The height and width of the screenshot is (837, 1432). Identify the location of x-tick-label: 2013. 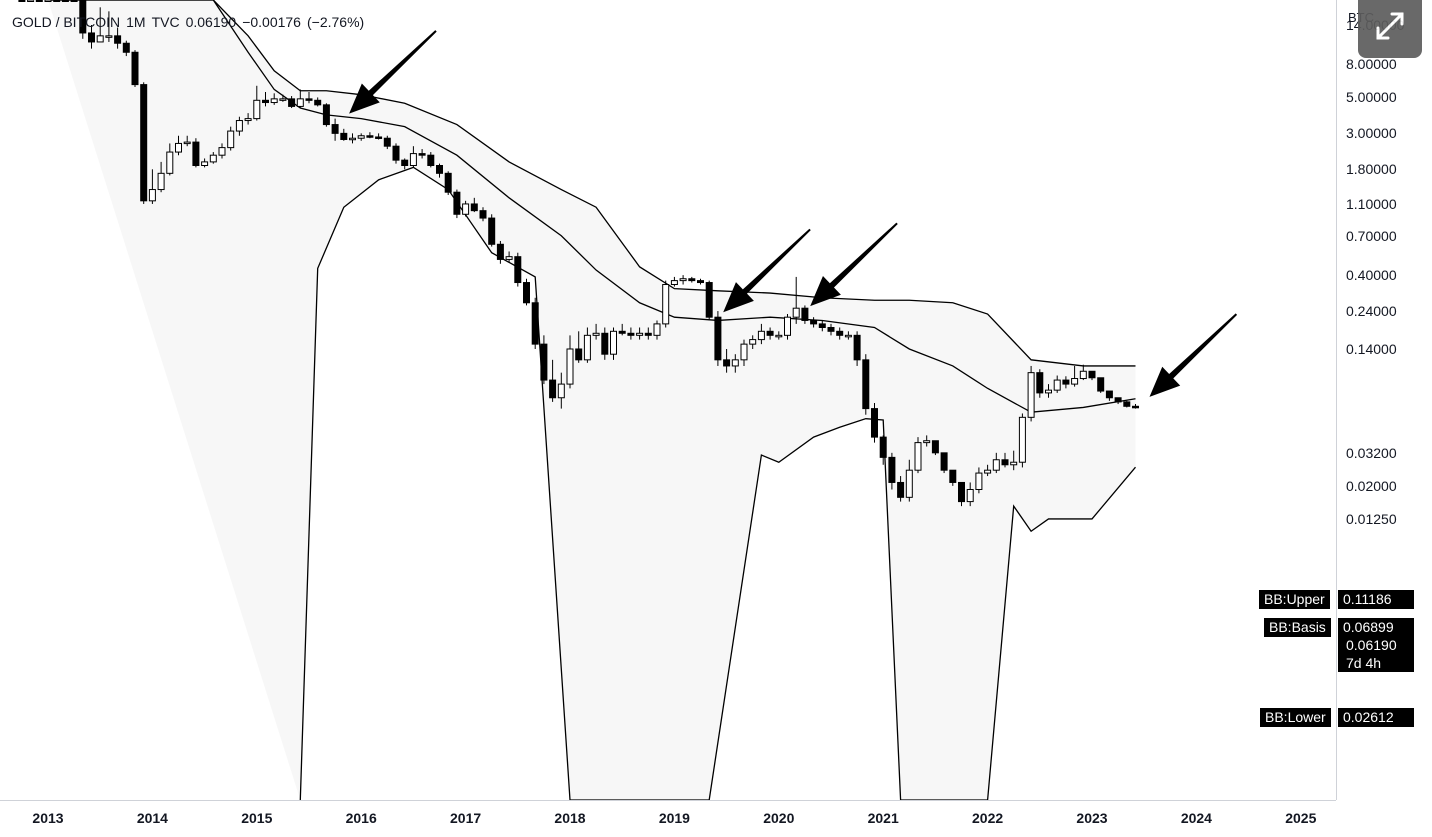
(48, 818).